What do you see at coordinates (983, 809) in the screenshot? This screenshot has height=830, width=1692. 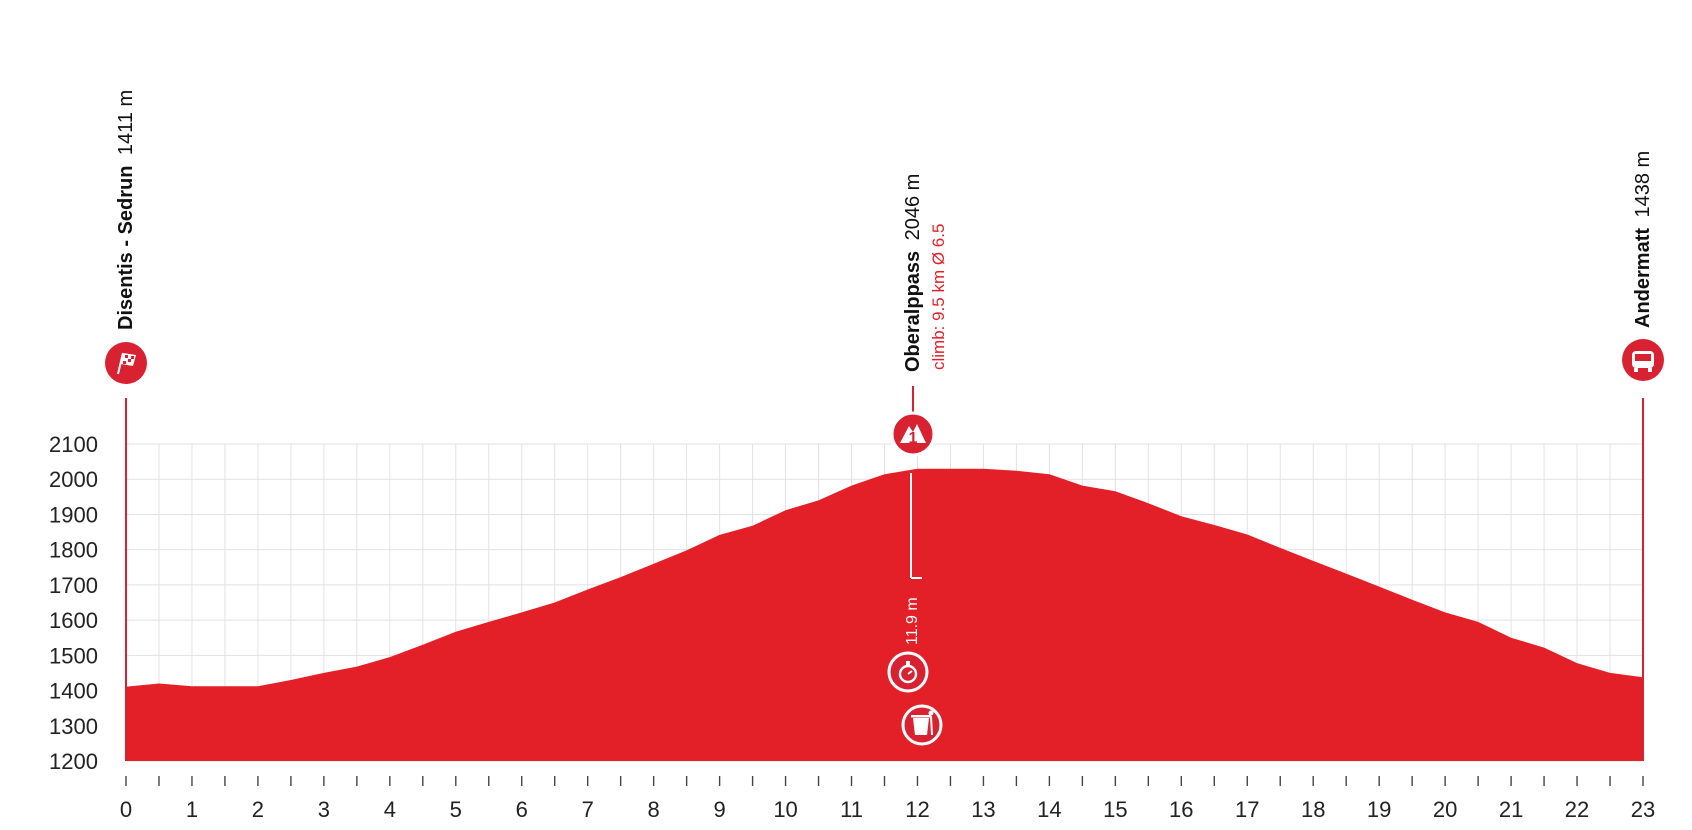 I see `x-tick-label: 13` at bounding box center [983, 809].